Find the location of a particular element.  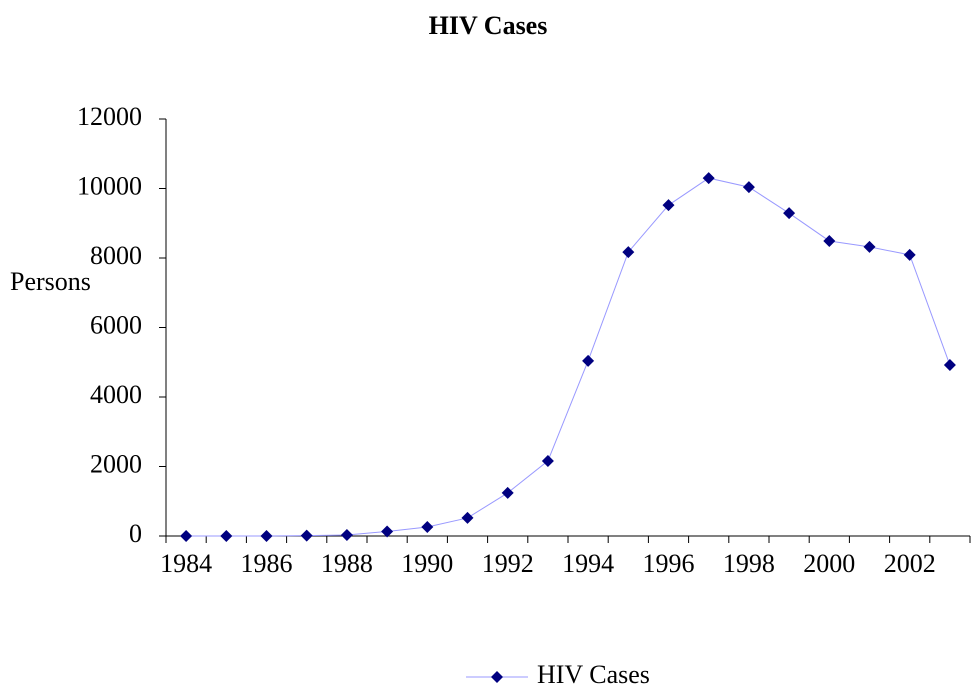

y-tick-label: 2000 is located at coordinates (116, 463).